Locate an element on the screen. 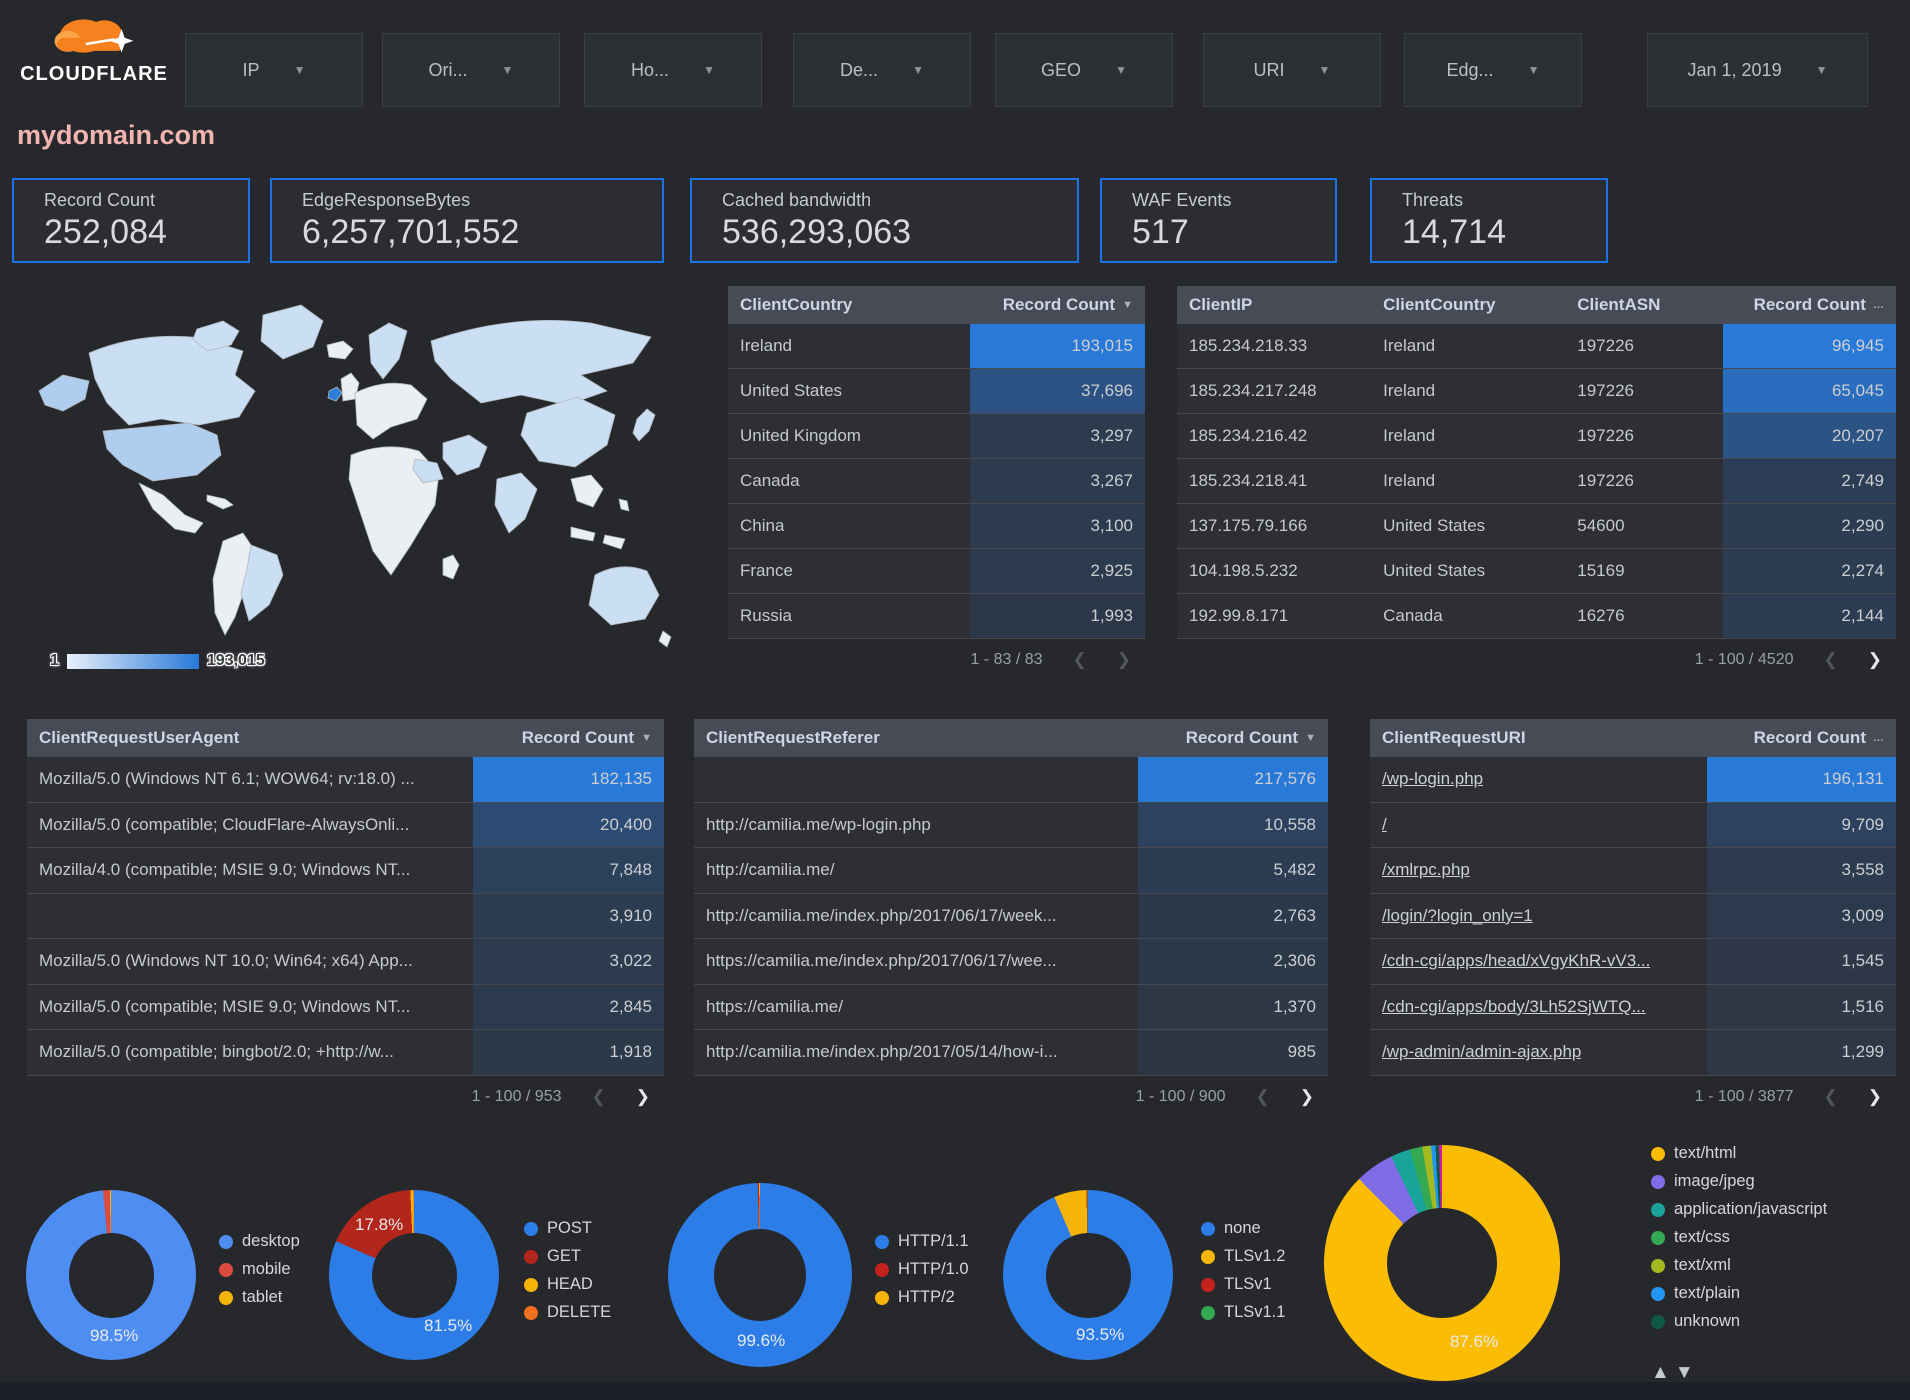 Image resolution: width=1910 pixels, height=1400 pixels. legend-item: DELETE is located at coordinates (567, 1312).